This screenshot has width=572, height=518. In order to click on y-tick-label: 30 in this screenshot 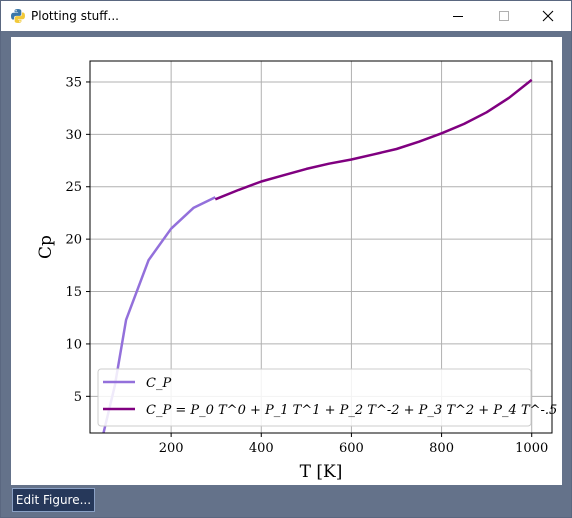, I will do `click(73, 135)`.